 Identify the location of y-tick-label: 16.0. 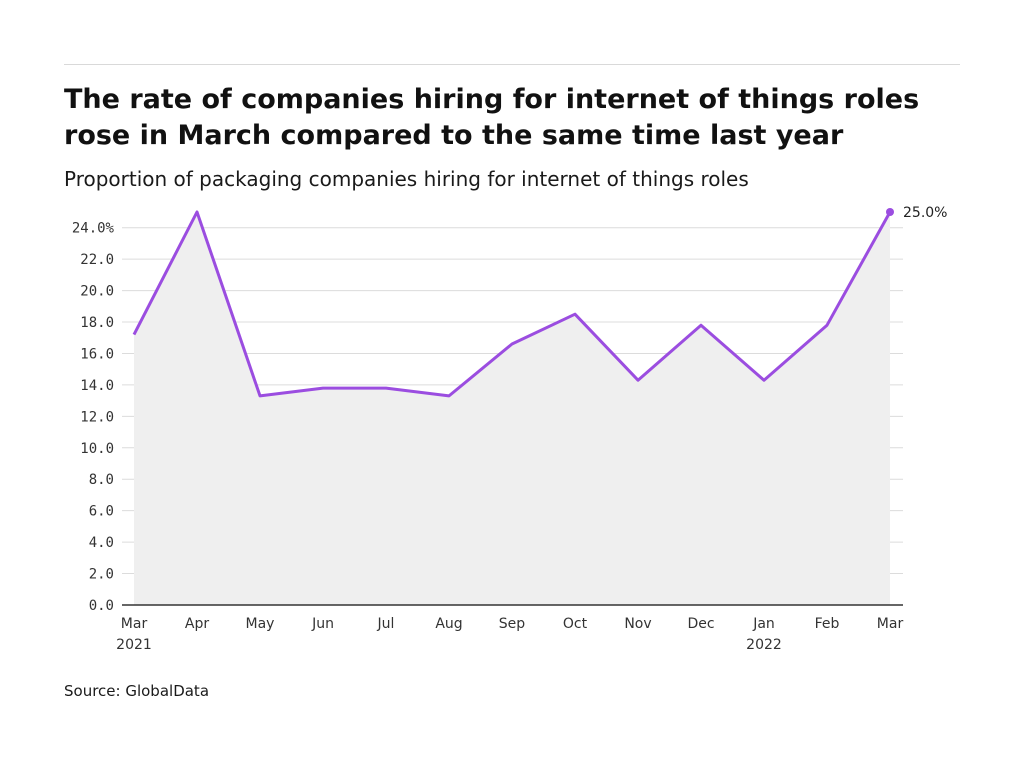
(97, 354).